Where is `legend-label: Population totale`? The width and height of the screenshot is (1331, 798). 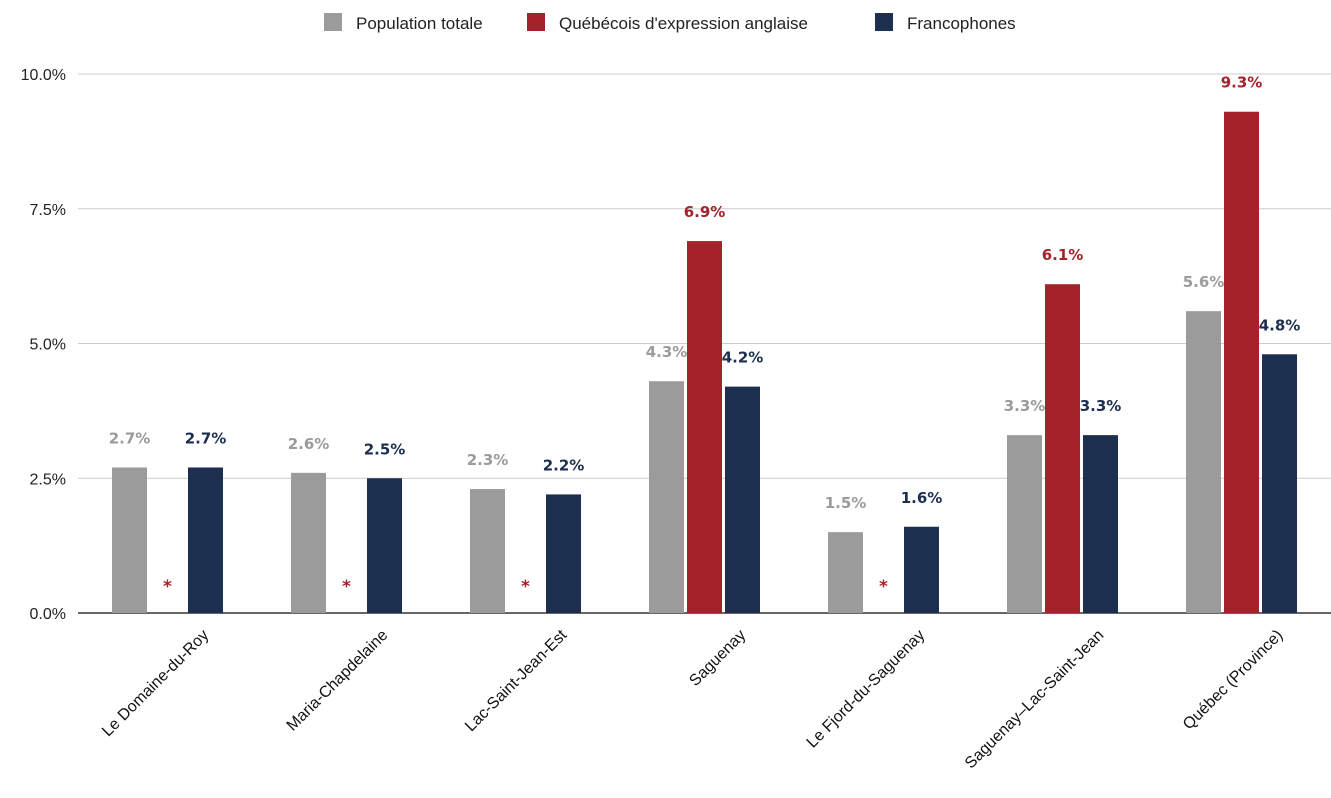 legend-label: Population totale is located at coordinates (419, 23).